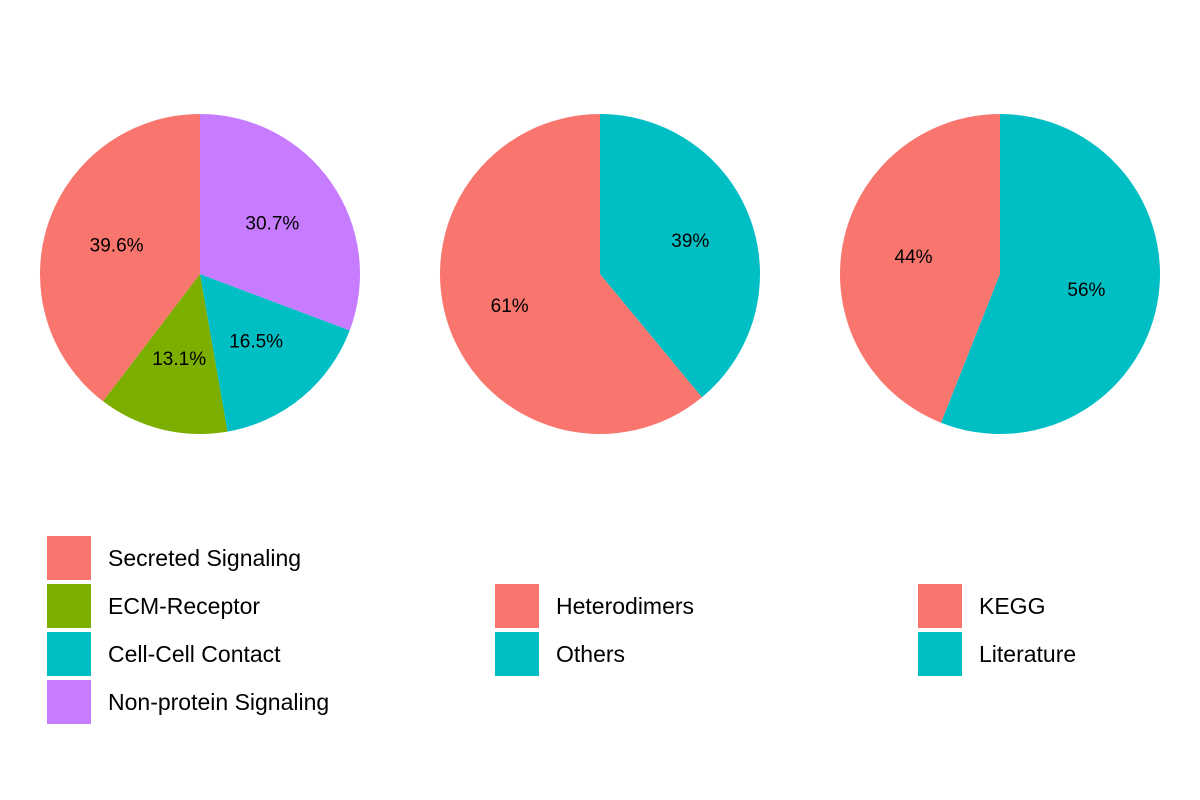  Describe the element at coordinates (120, 258) in the screenshot. I see `pie-1-slice-secreted-signaling` at that location.